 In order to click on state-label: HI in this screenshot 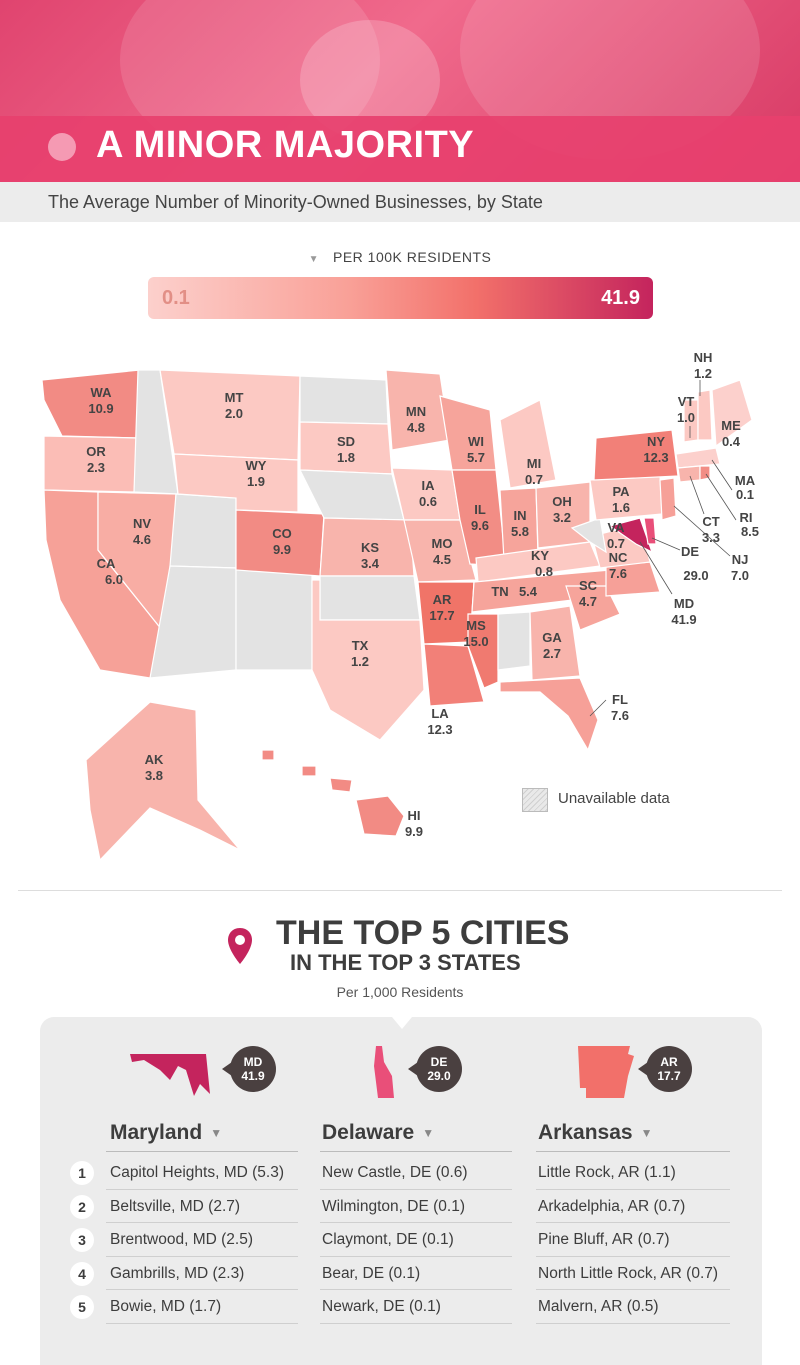, I will do `click(414, 815)`.